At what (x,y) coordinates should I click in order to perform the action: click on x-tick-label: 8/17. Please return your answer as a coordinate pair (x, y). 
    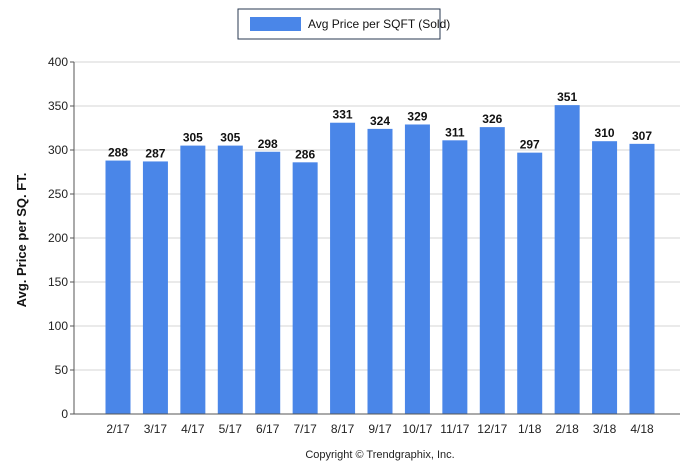
    Looking at the image, I should click on (343, 429).